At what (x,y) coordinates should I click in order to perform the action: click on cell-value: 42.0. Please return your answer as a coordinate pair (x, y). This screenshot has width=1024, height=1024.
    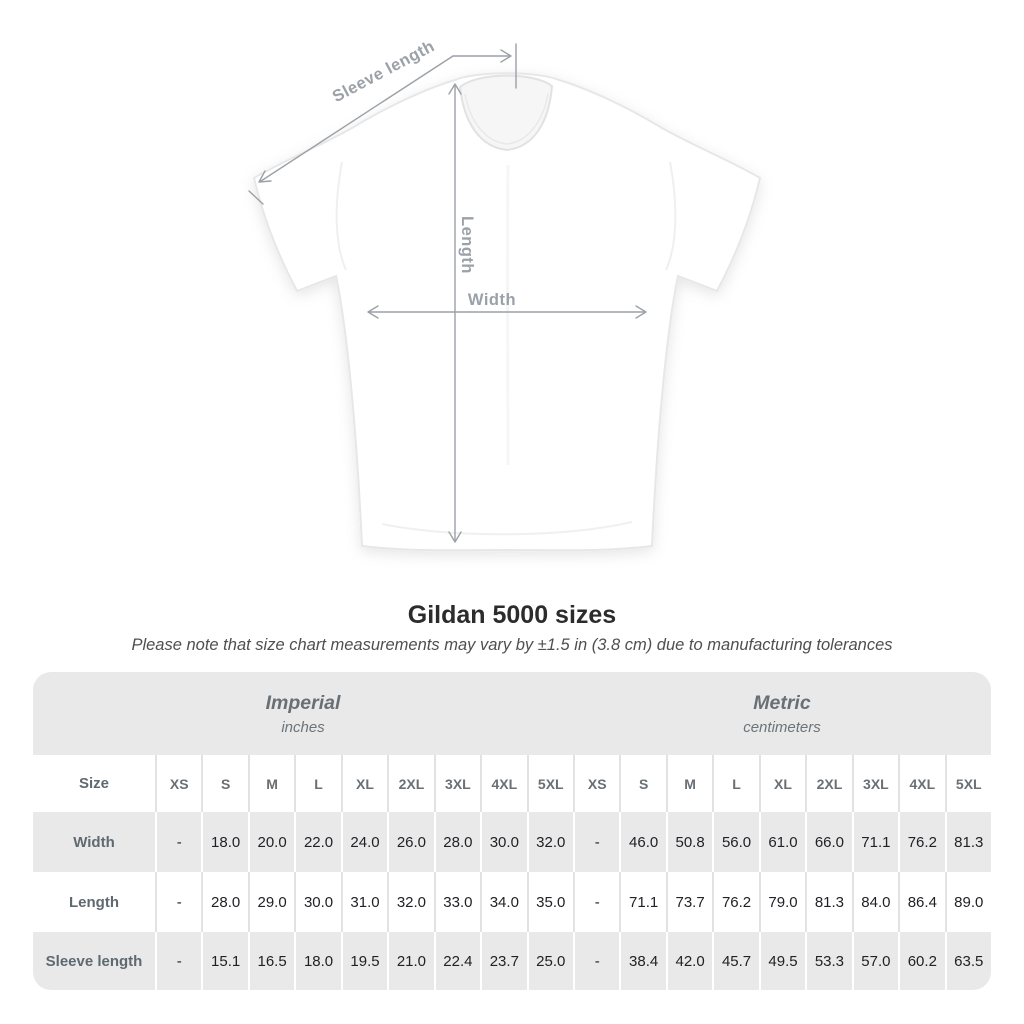
    Looking at the image, I should click on (689, 961).